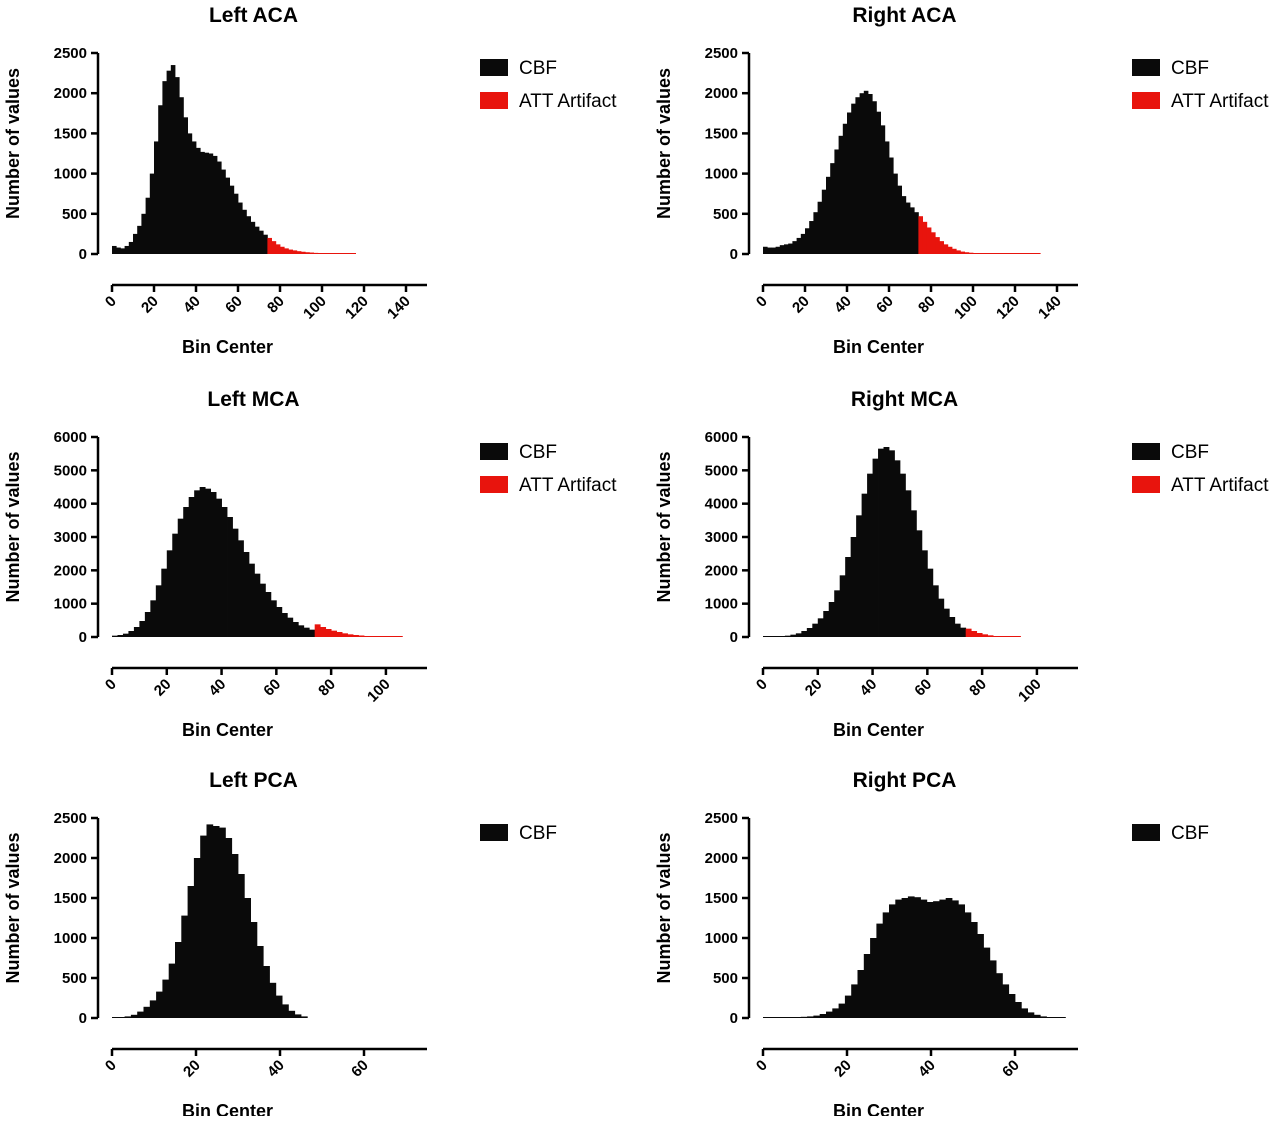 The image size is (1280, 1121). What do you see at coordinates (978, 688) in the screenshot?
I see `x-tick-label: 80` at bounding box center [978, 688].